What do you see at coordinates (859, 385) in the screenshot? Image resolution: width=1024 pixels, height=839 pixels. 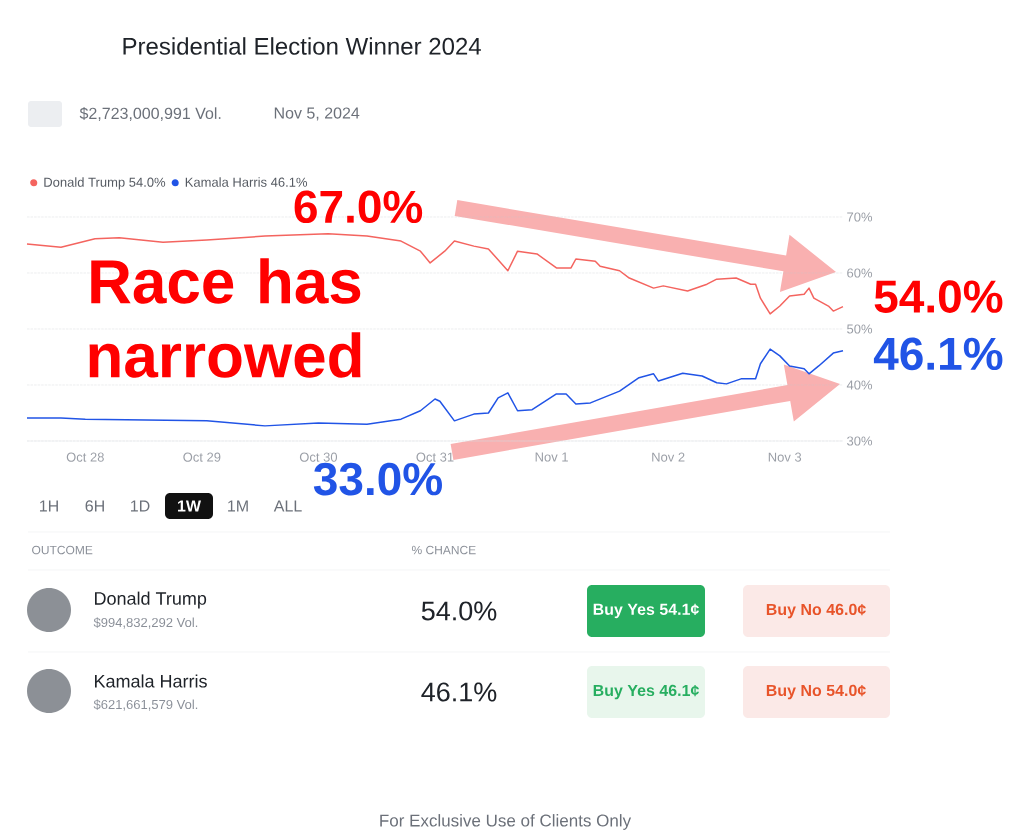 I see `y-tick-label: 40%` at bounding box center [859, 385].